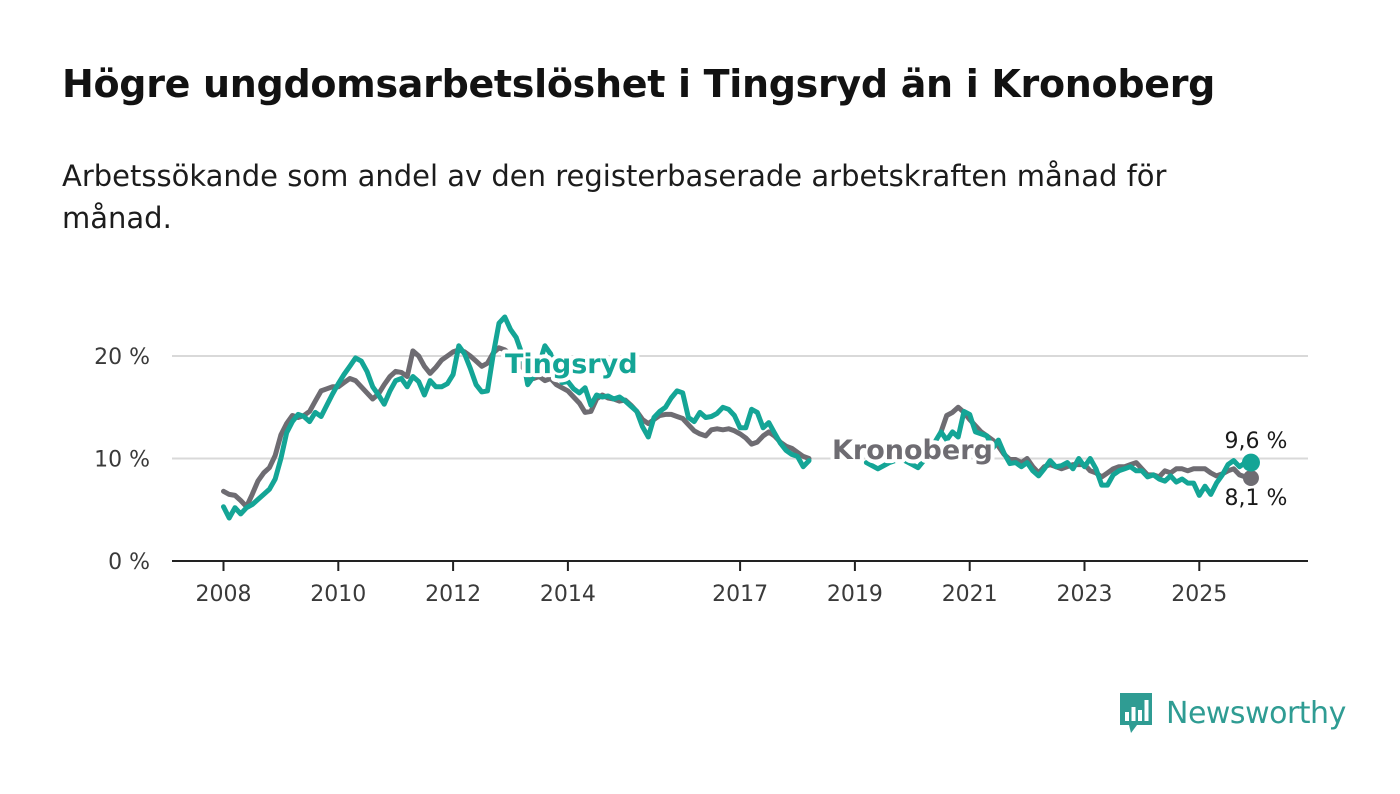  Describe the element at coordinates (1085, 594) in the screenshot. I see `x-tick-label: 2023` at that location.